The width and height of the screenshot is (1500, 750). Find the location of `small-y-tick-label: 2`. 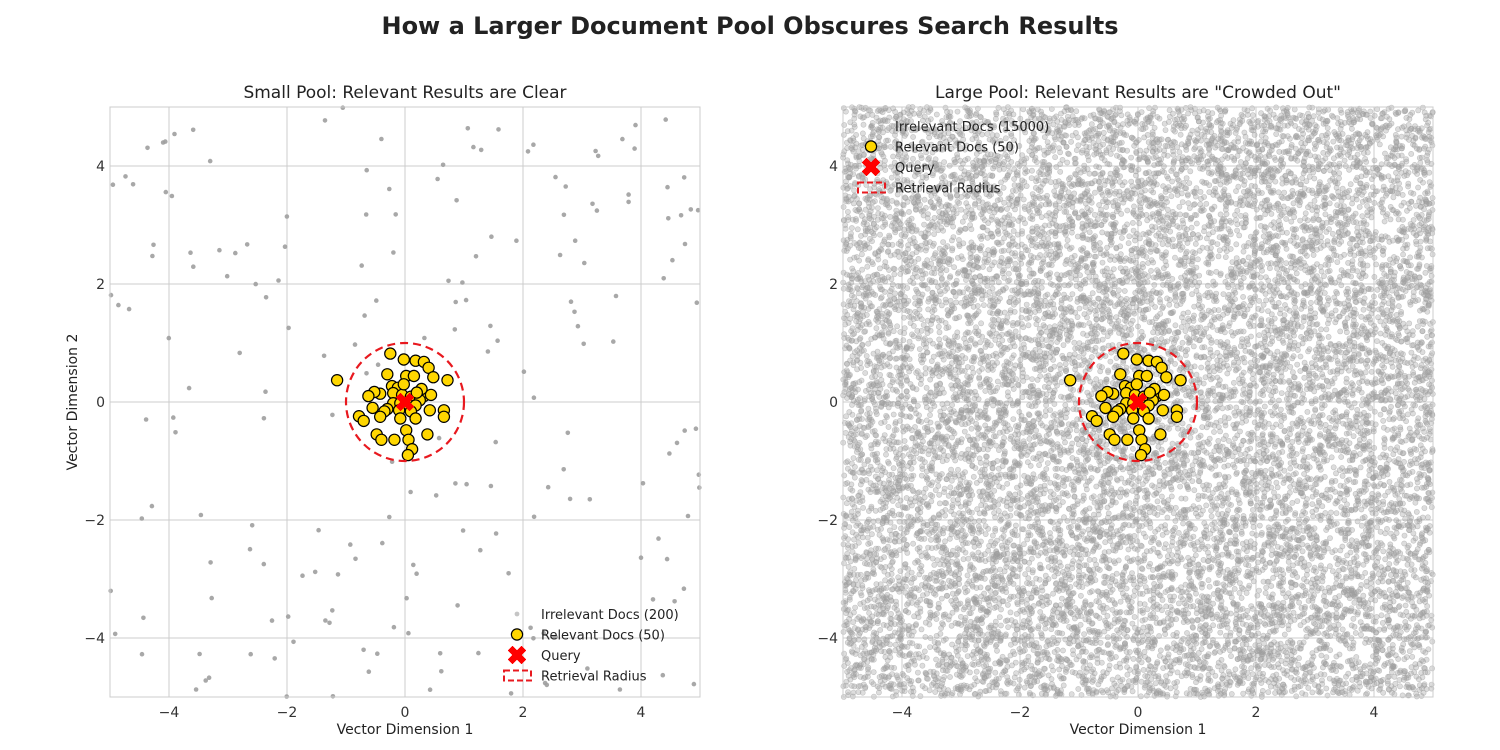

small-y-tick-label: 2 is located at coordinates (100, 285).